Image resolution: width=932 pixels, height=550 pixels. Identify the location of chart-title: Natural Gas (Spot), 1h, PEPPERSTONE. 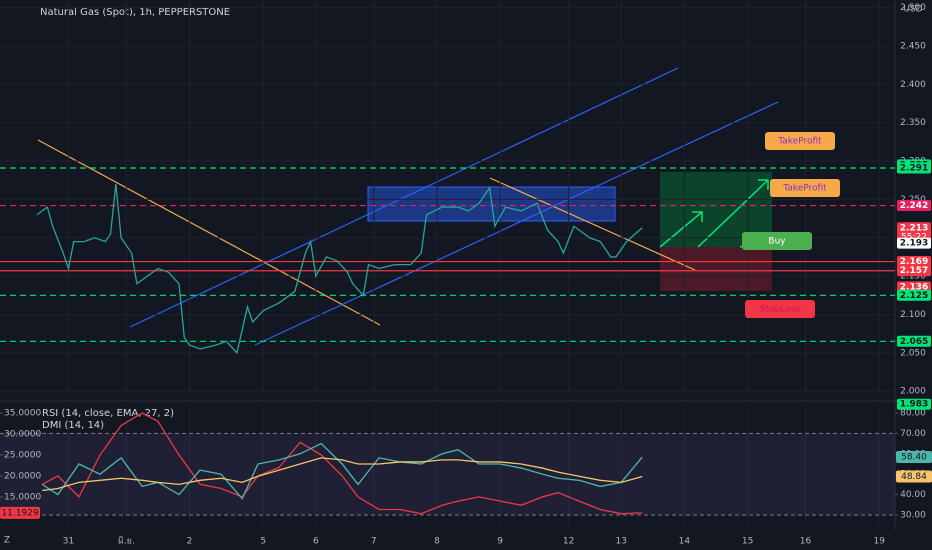
(135, 12).